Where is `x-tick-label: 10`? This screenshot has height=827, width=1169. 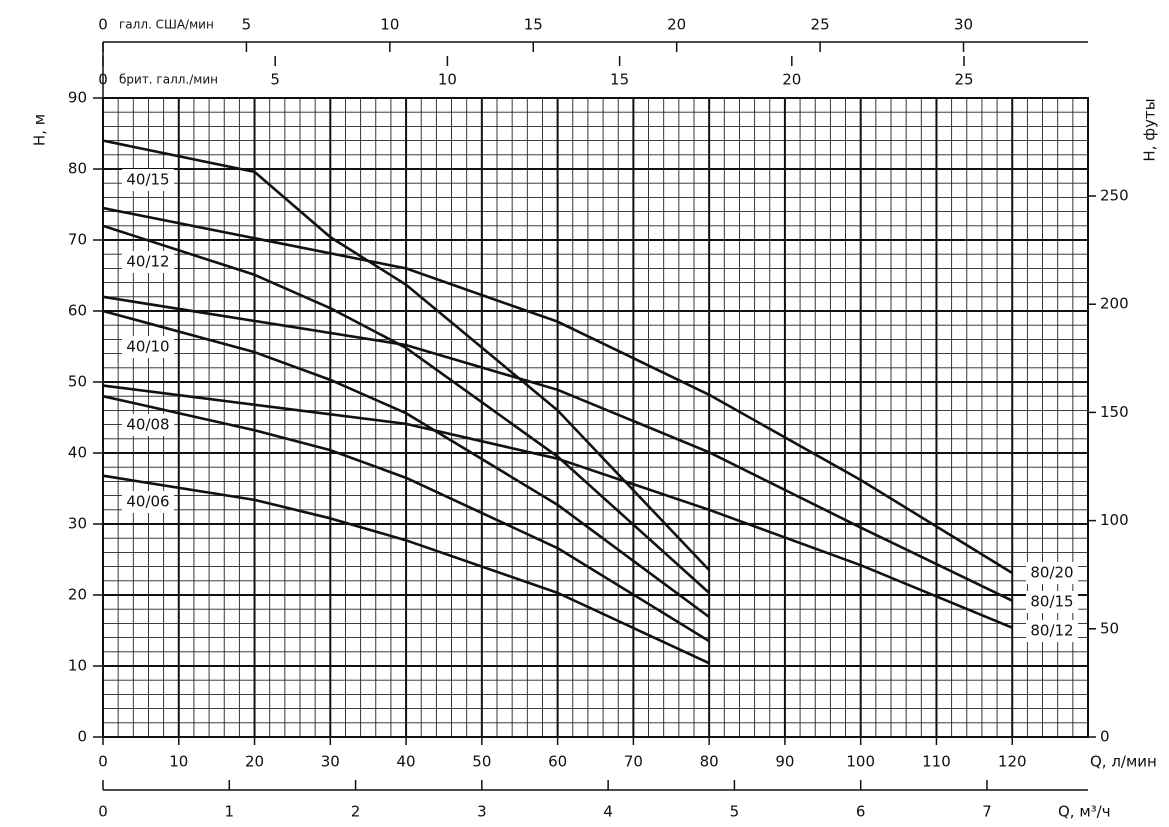
x-tick-label: 10 is located at coordinates (178, 762).